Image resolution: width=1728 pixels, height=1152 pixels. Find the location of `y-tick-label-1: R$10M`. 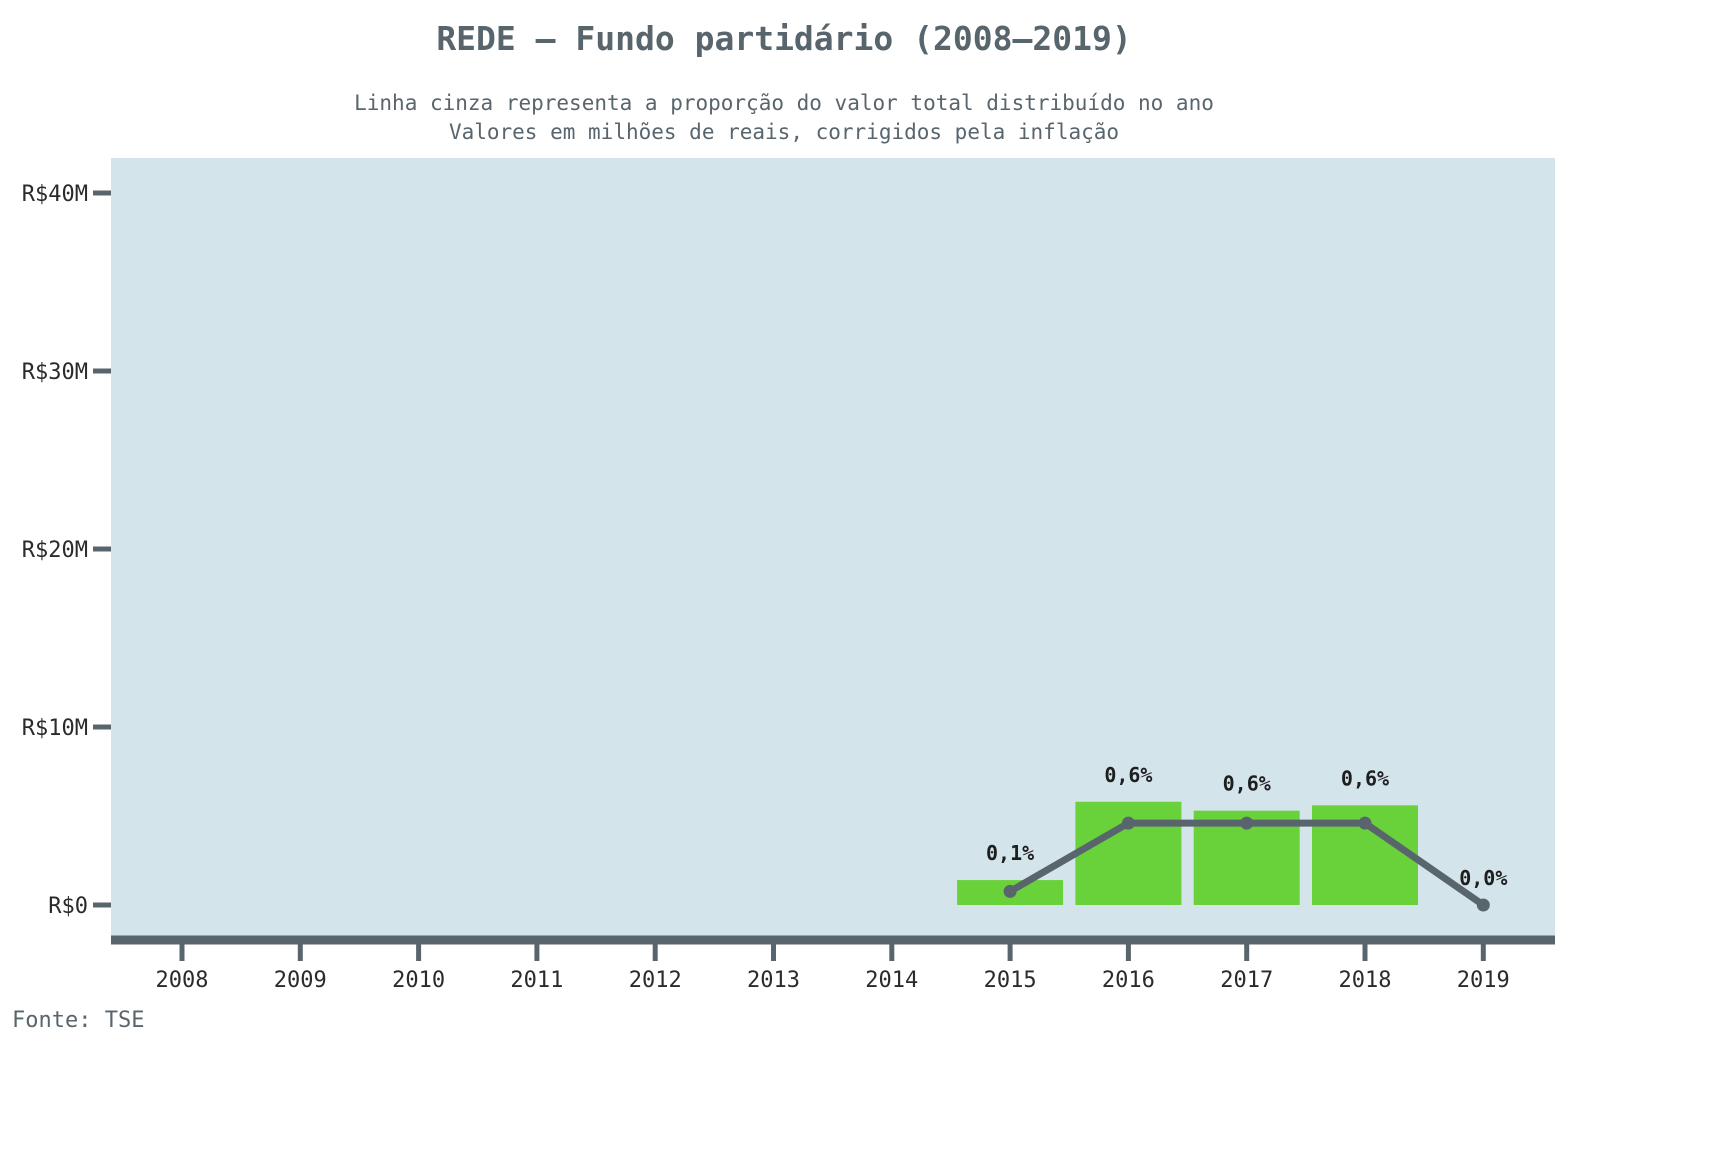

y-tick-label-1: R$10M is located at coordinates (55, 728).